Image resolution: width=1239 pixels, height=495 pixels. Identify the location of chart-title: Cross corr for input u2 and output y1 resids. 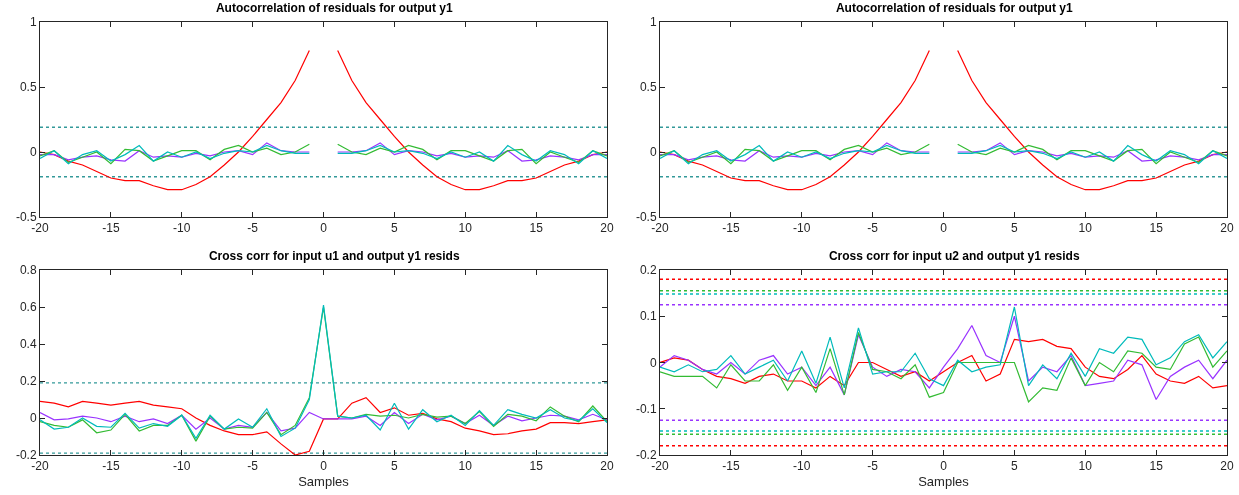
(954, 256).